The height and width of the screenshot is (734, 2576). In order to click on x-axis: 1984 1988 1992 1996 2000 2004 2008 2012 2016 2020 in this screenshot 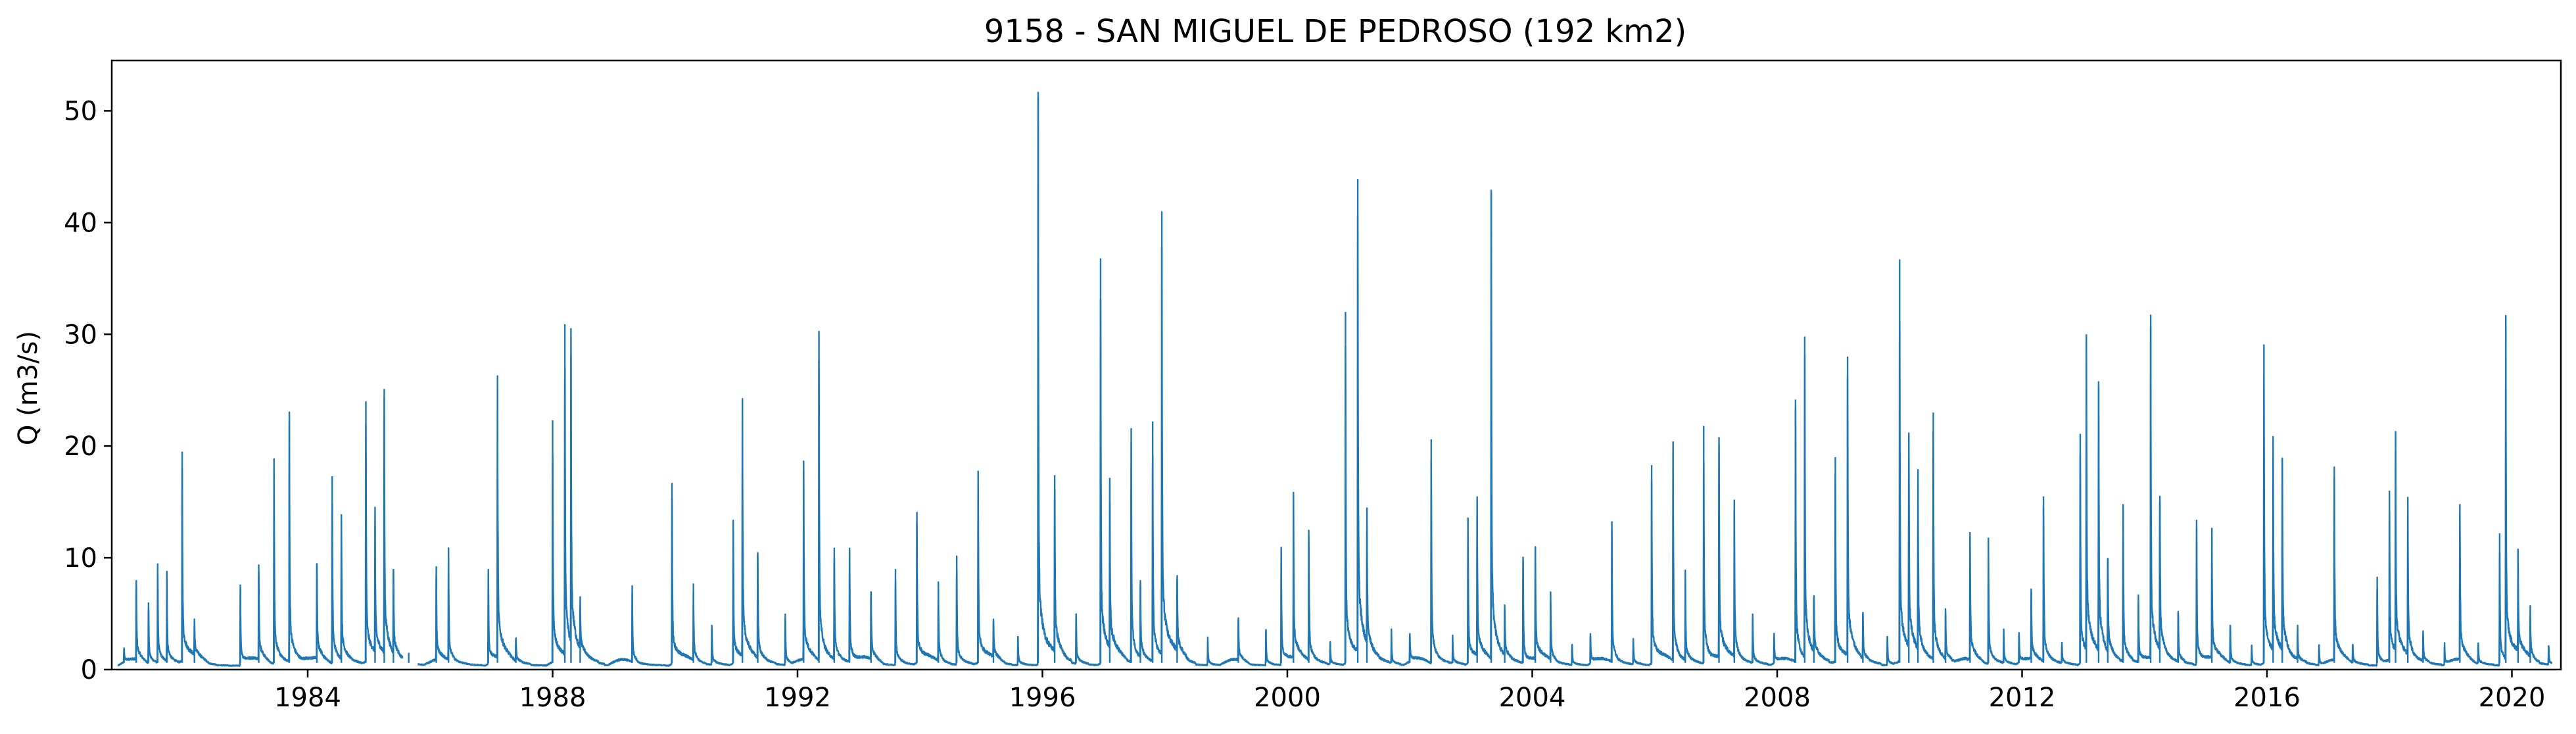, I will do `click(1409, 692)`.